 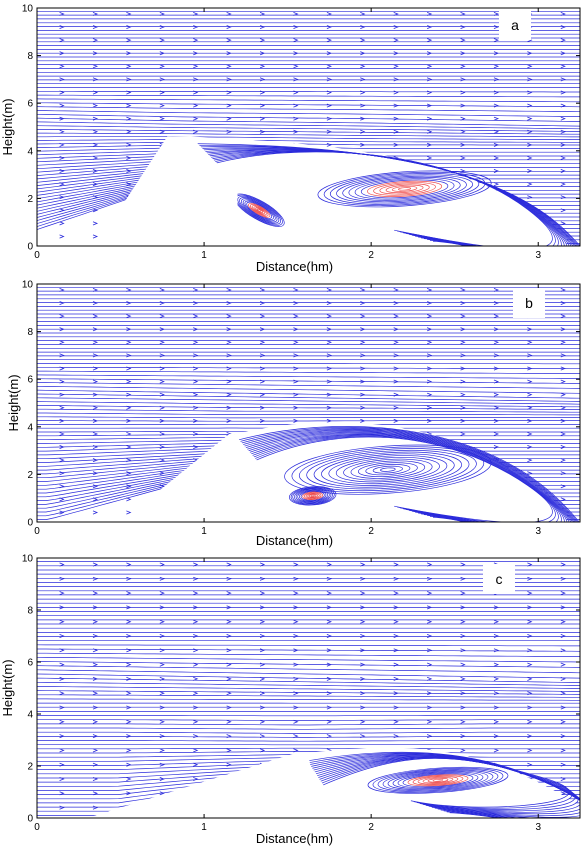 I want to click on x-tick-label: 3, so click(x=538, y=827).